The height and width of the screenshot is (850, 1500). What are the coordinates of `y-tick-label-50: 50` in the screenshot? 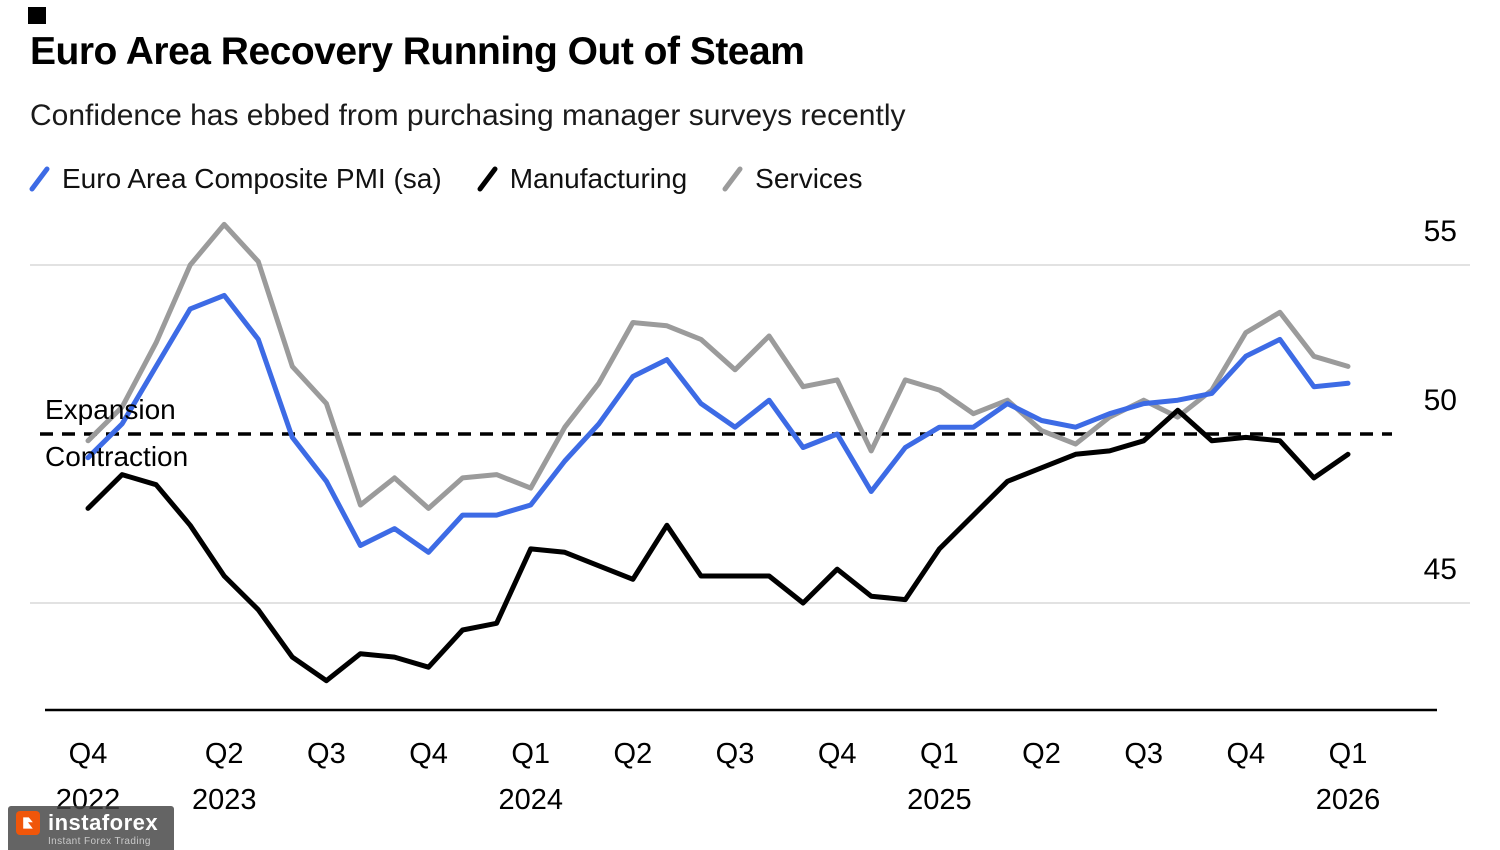 It's located at (1440, 400).